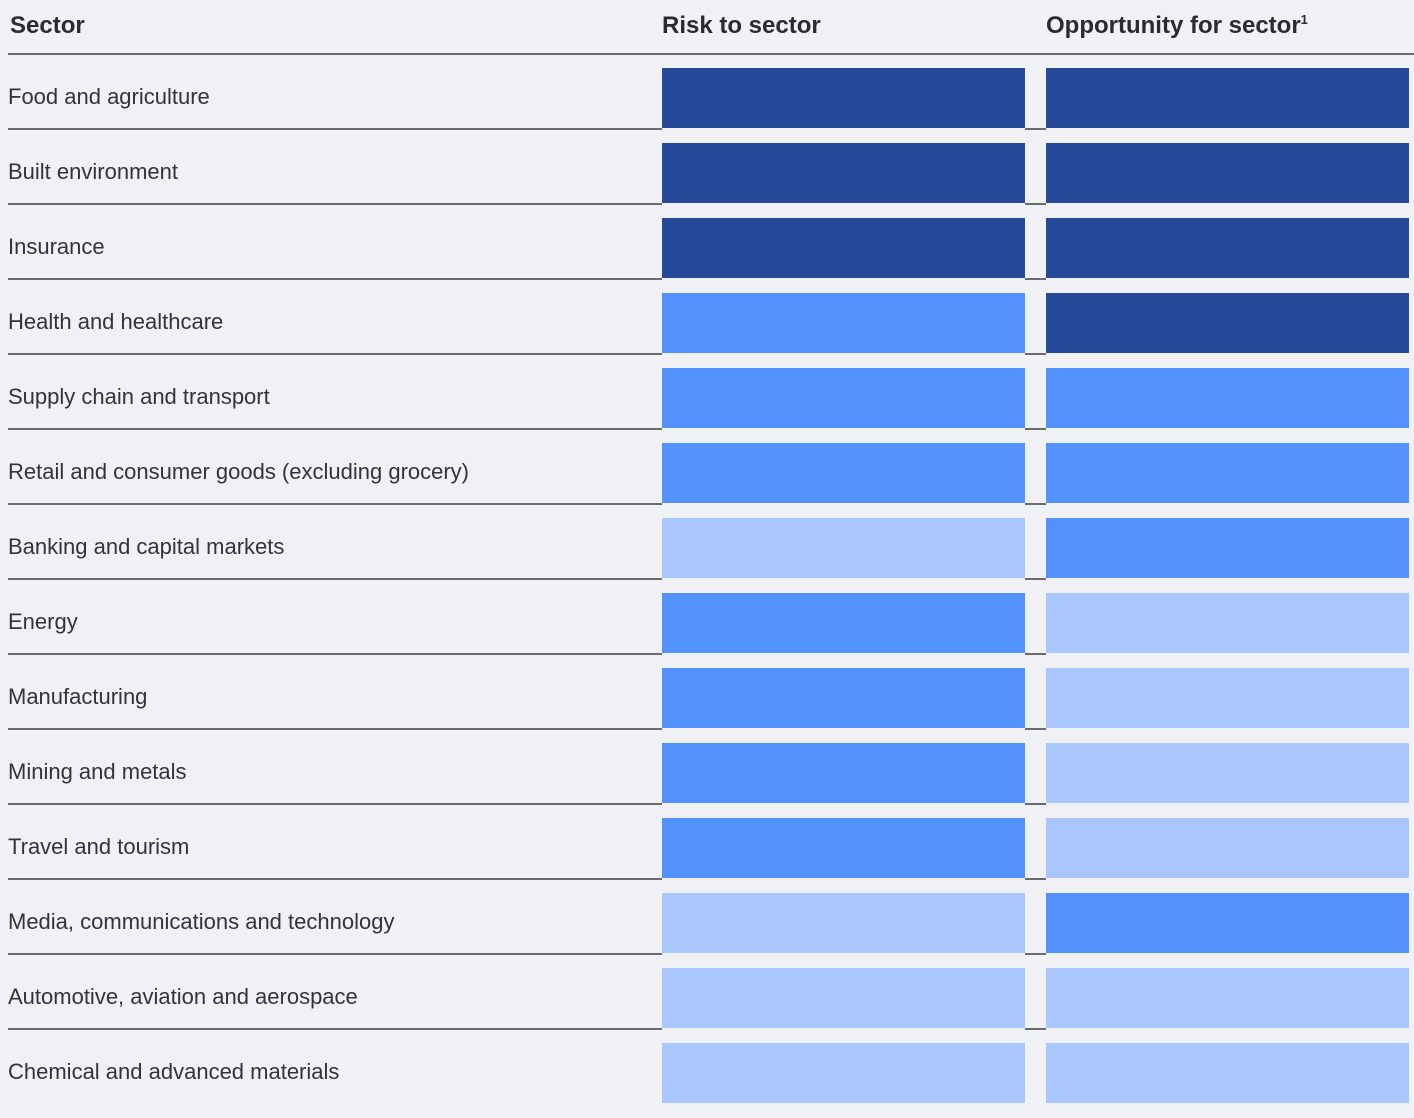  I want to click on column-header-risk: Risk to sector, so click(741, 25).